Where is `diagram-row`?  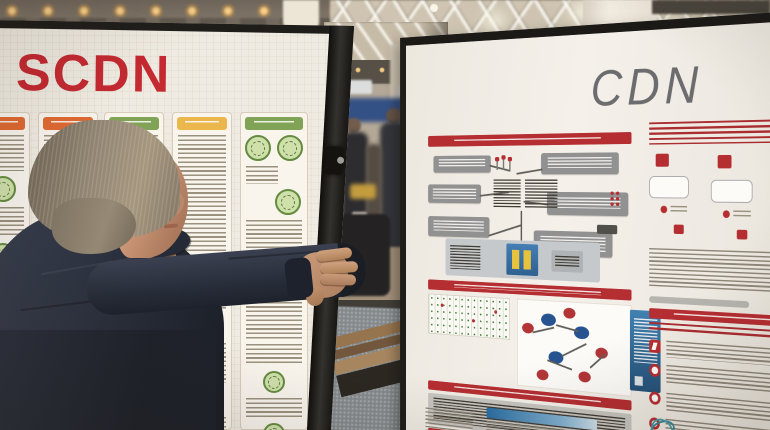
diagram-row is located at coordinates (544, 345).